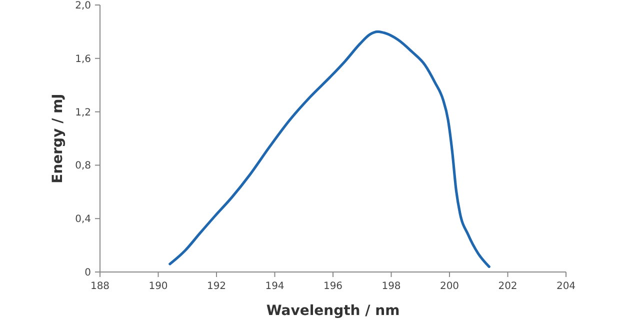 Image resolution: width=630 pixels, height=321 pixels. What do you see at coordinates (100, 286) in the screenshot?
I see `x-tick-label: 188` at bounding box center [100, 286].